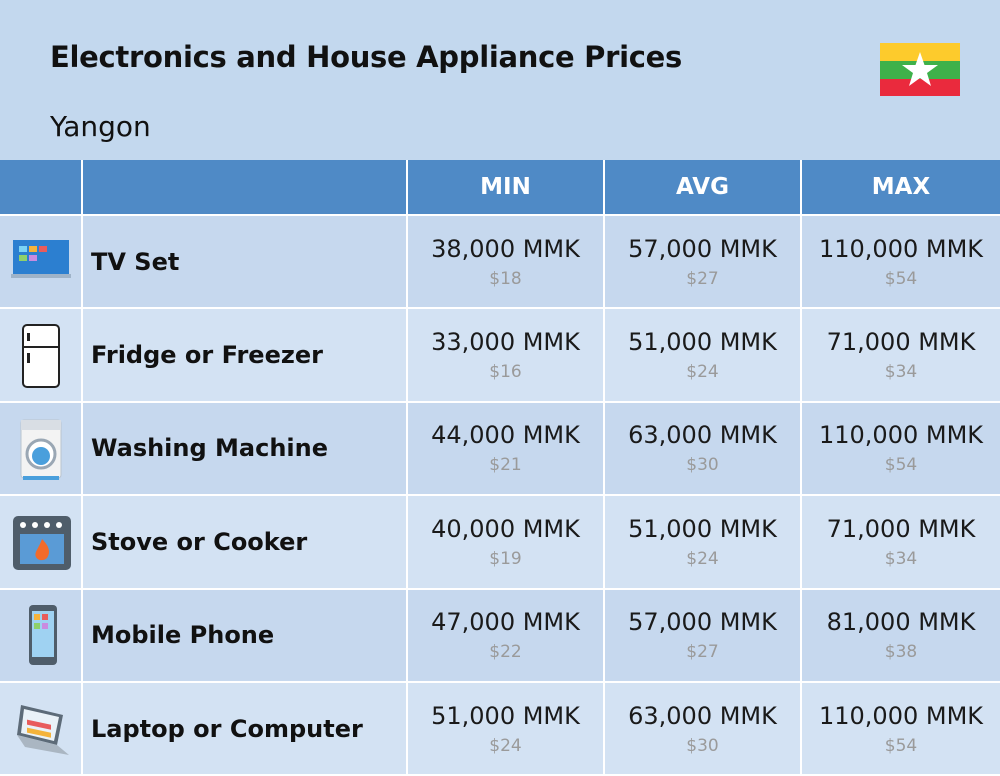 Image resolution: width=1000 pixels, height=776 pixels. I want to click on table-cell: 47,000 MMK $22, so click(506, 636).